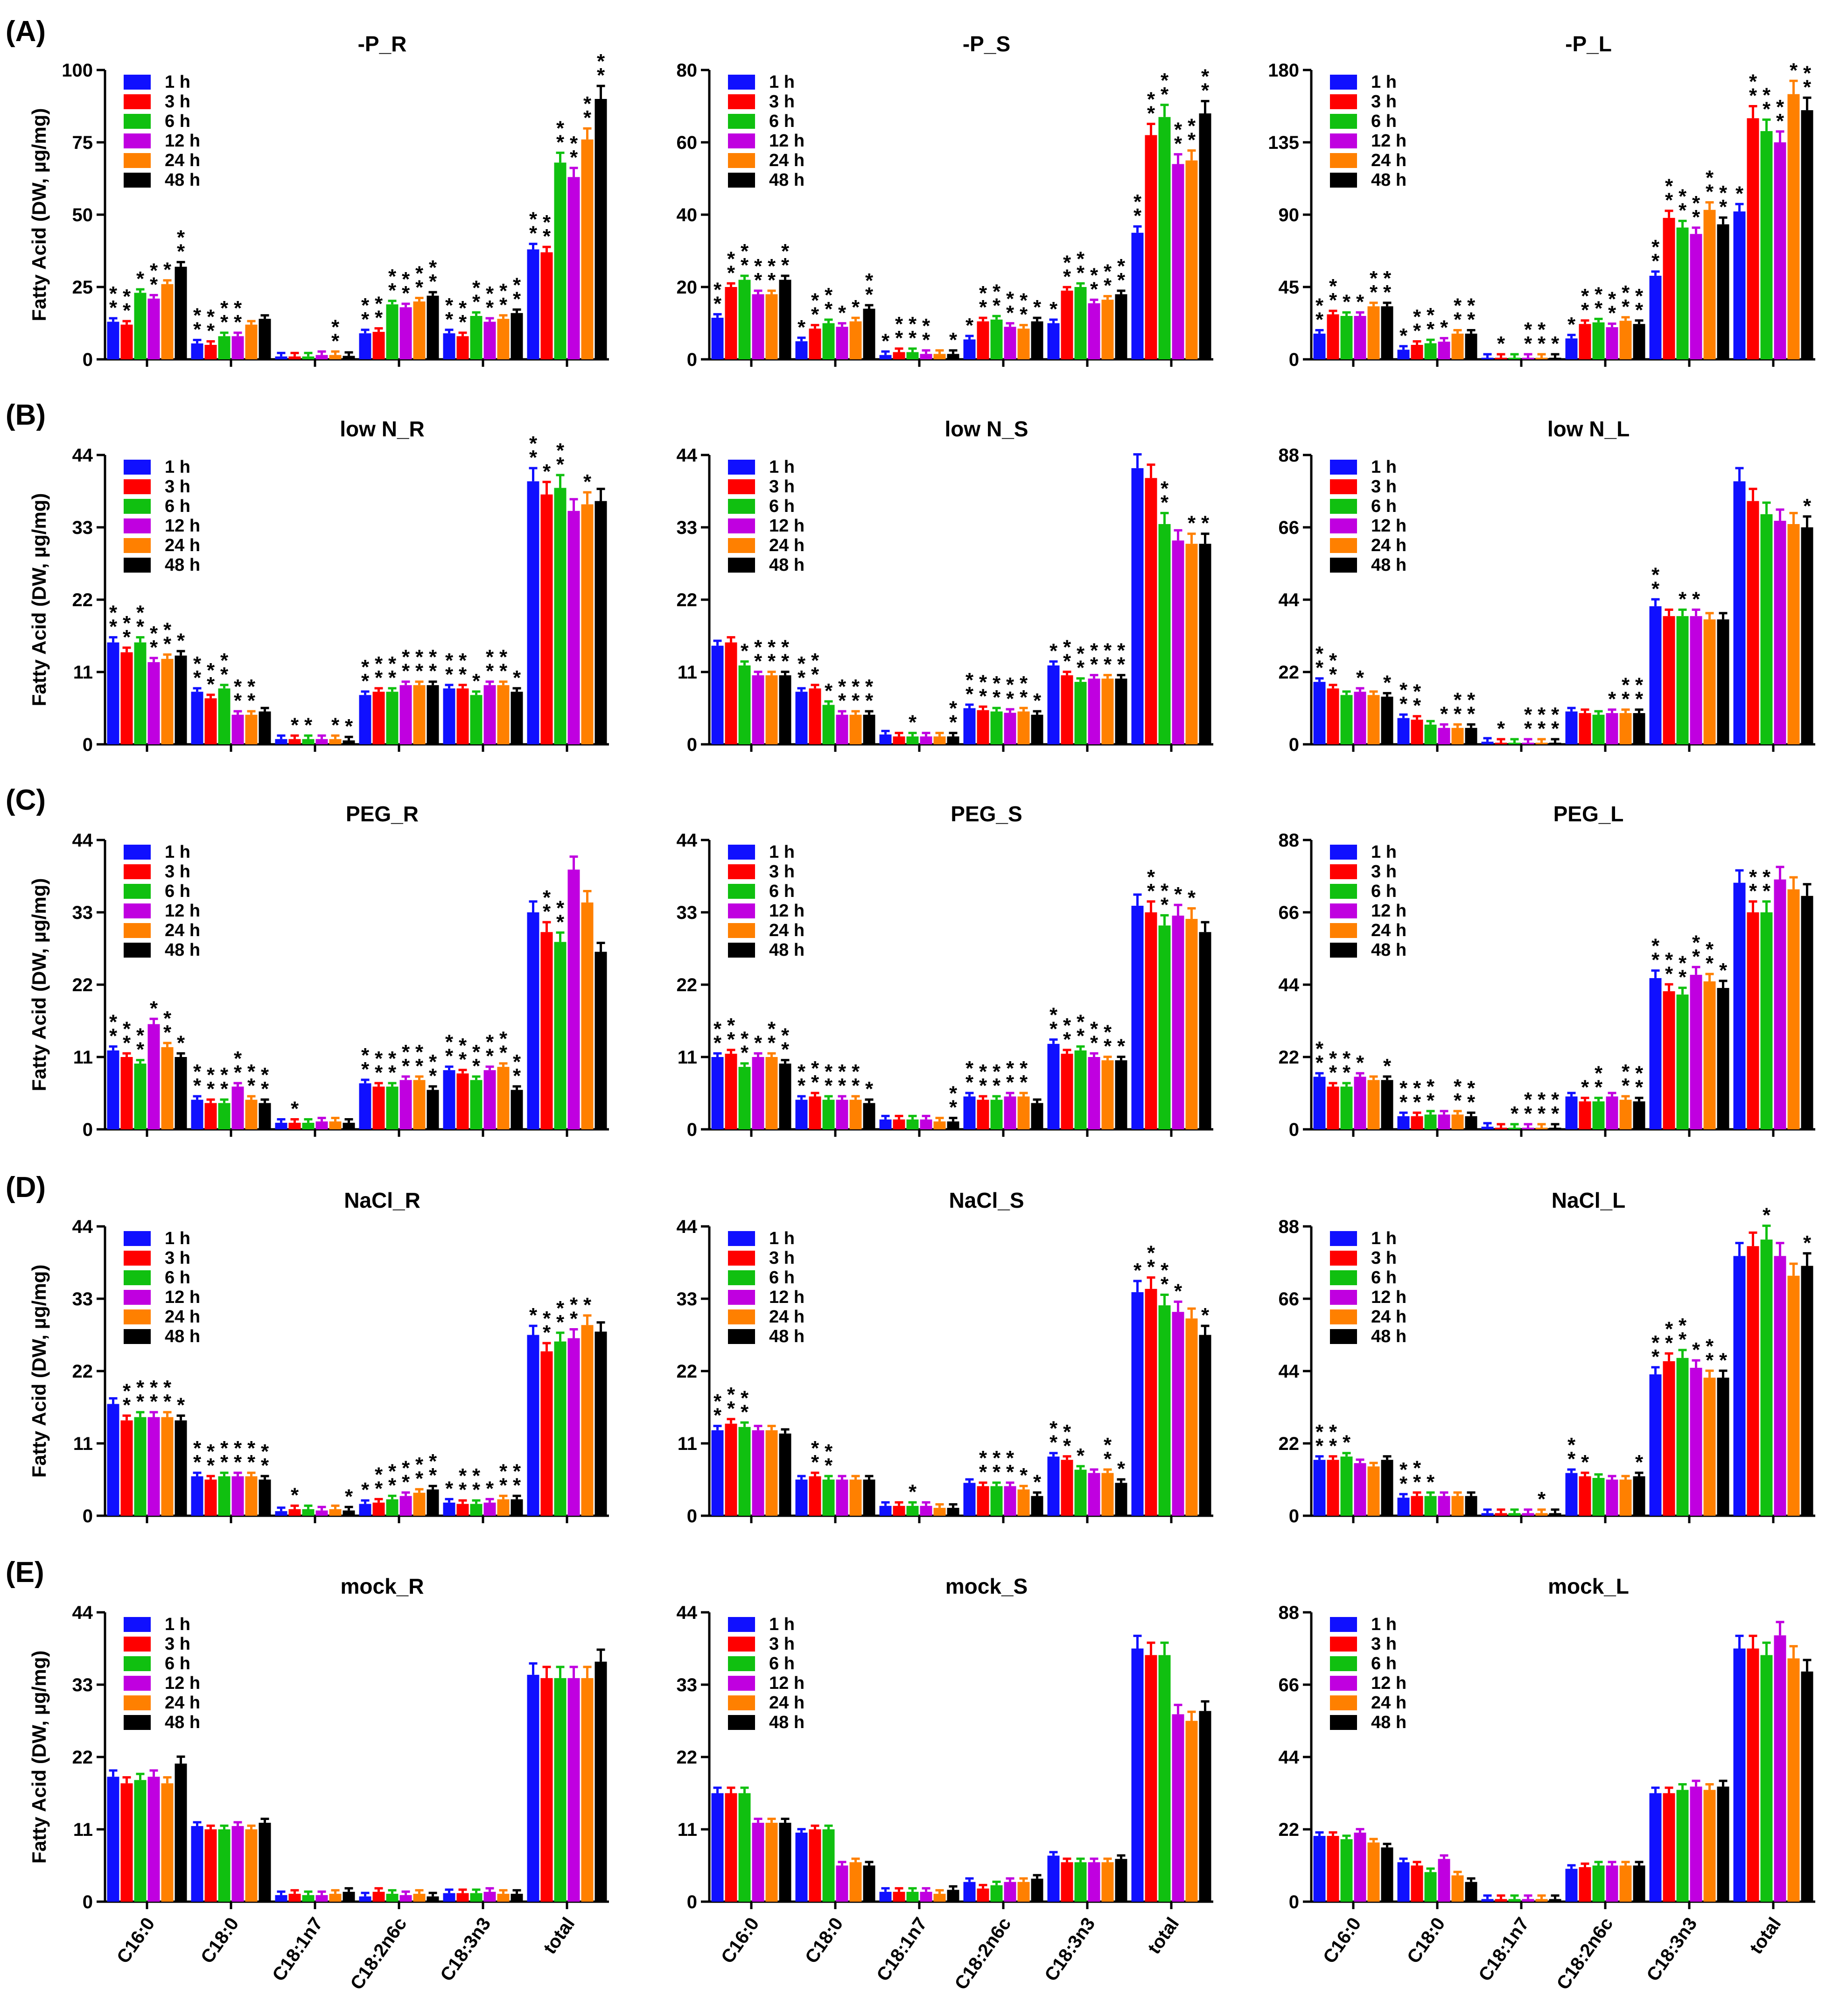  What do you see at coordinates (465, 1949) in the screenshot?
I see `x-tick-label: C18:3n3` at bounding box center [465, 1949].